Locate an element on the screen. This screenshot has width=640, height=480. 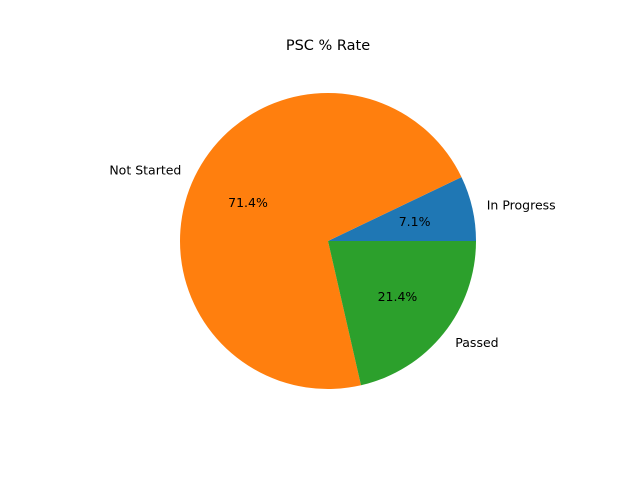
slice-percent-not-started: 71.4% is located at coordinates (248, 202).